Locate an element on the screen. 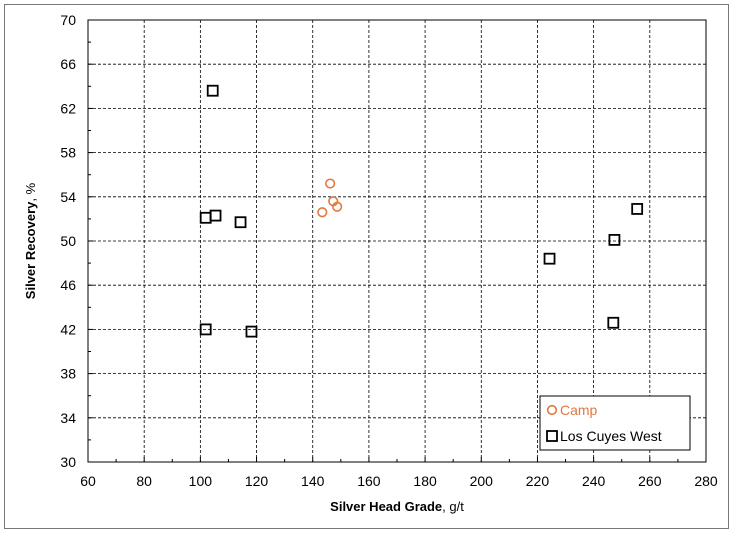 The image size is (733, 534). x-axis-title-main: Silver Head Grade is located at coordinates (386, 506).